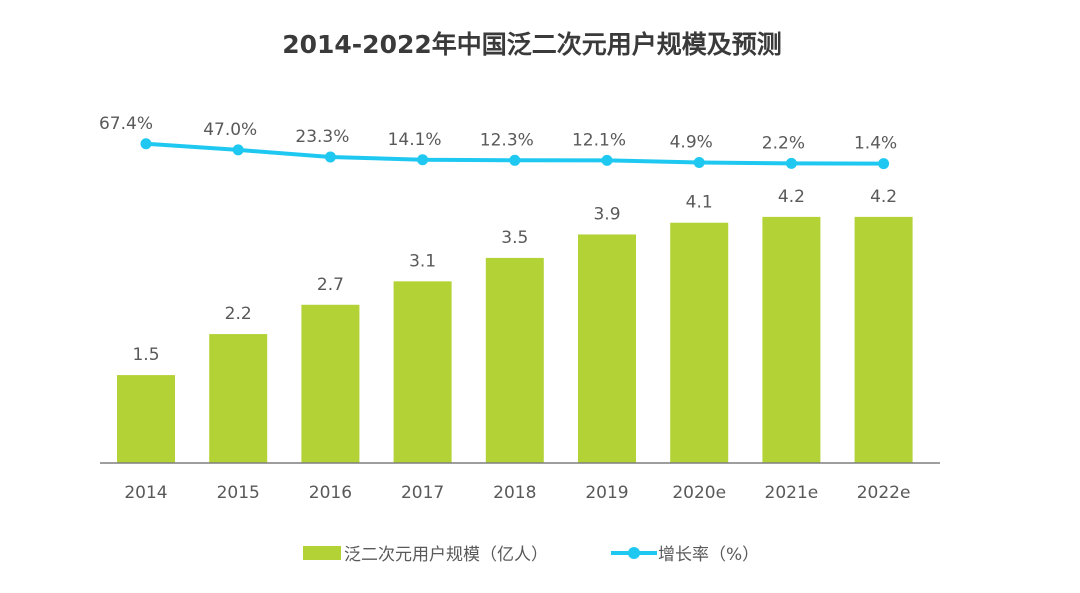 This screenshot has height=593, width=1080. Describe the element at coordinates (791, 163) in the screenshot. I see `growth-point-2021e` at that location.